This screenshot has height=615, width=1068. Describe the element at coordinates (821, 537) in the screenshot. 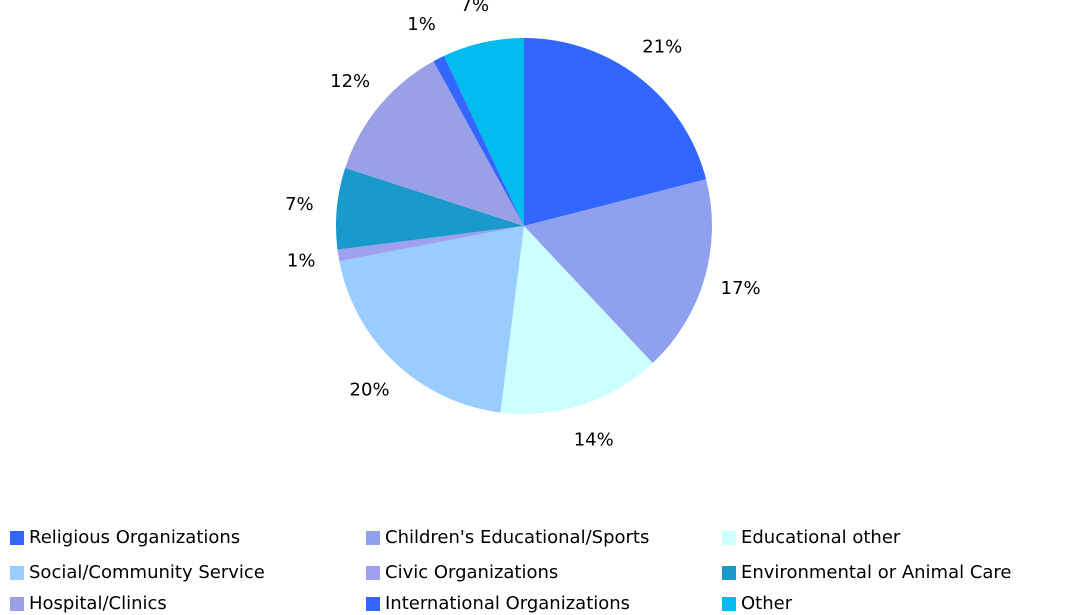

I see `legend-label: Educational other` at that location.